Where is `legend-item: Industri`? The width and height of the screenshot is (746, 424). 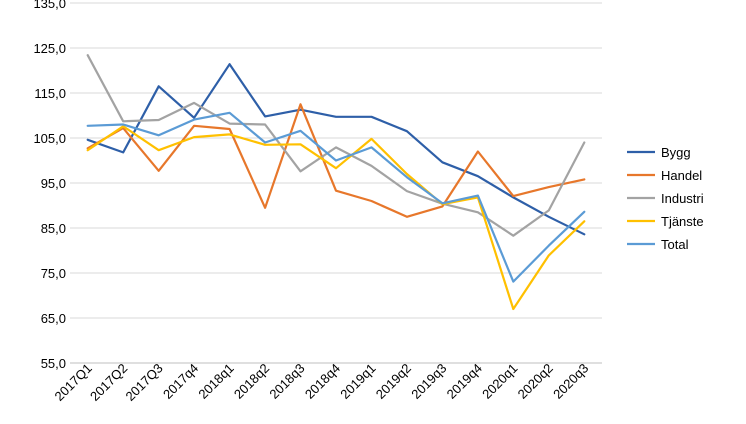 legend-item: Industri is located at coordinates (665, 198).